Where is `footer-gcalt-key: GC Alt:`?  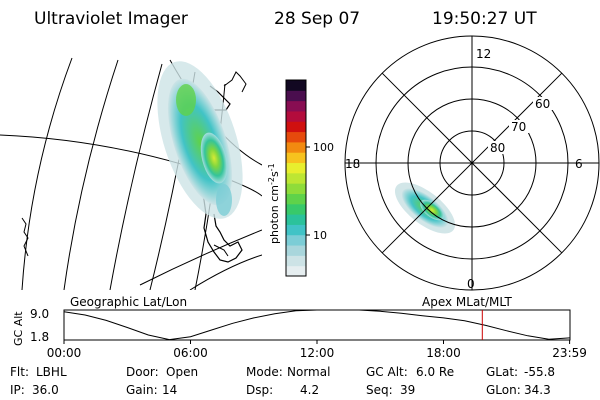
footer-gcalt-key: GC Alt: is located at coordinates (387, 372).